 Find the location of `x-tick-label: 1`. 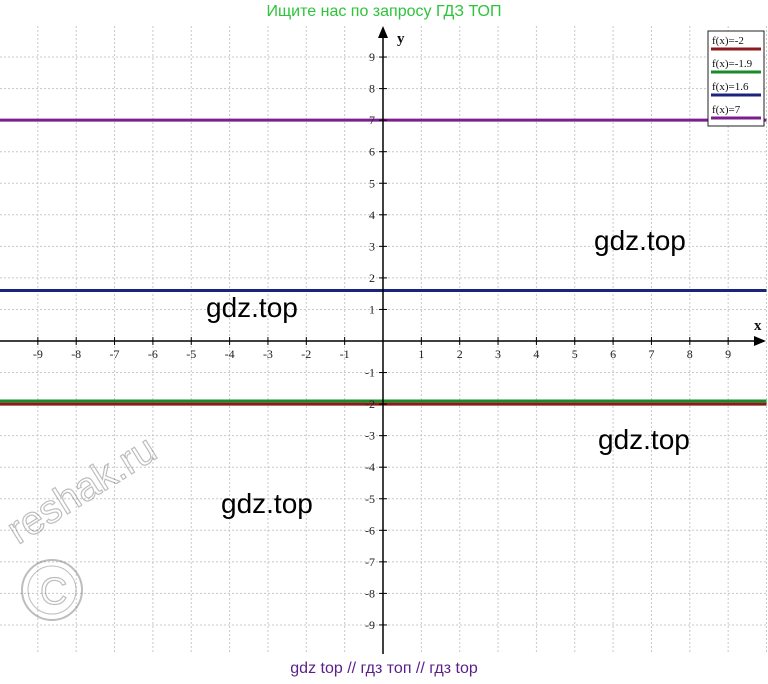

x-tick-label: 1 is located at coordinates (421, 354).